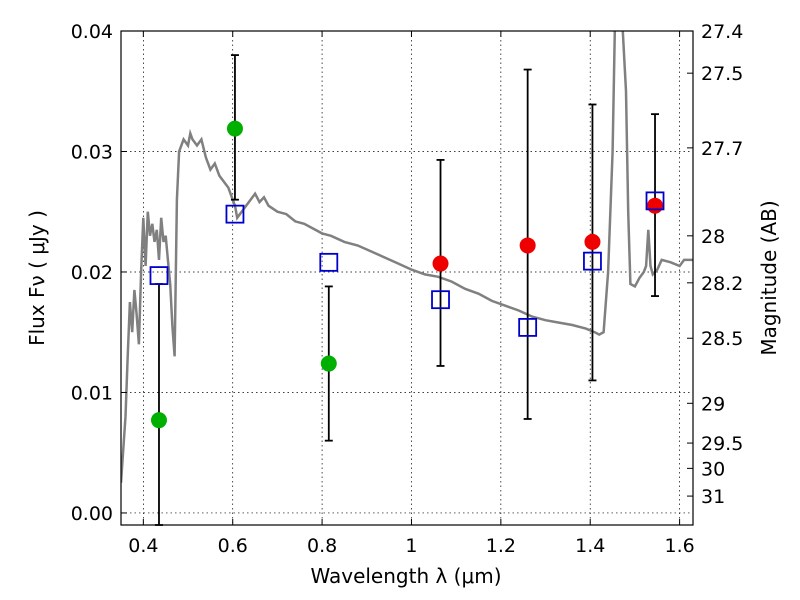 This screenshot has width=800, height=600. Describe the element at coordinates (713, 404) in the screenshot. I see `y2-tick-label: 29` at that location.